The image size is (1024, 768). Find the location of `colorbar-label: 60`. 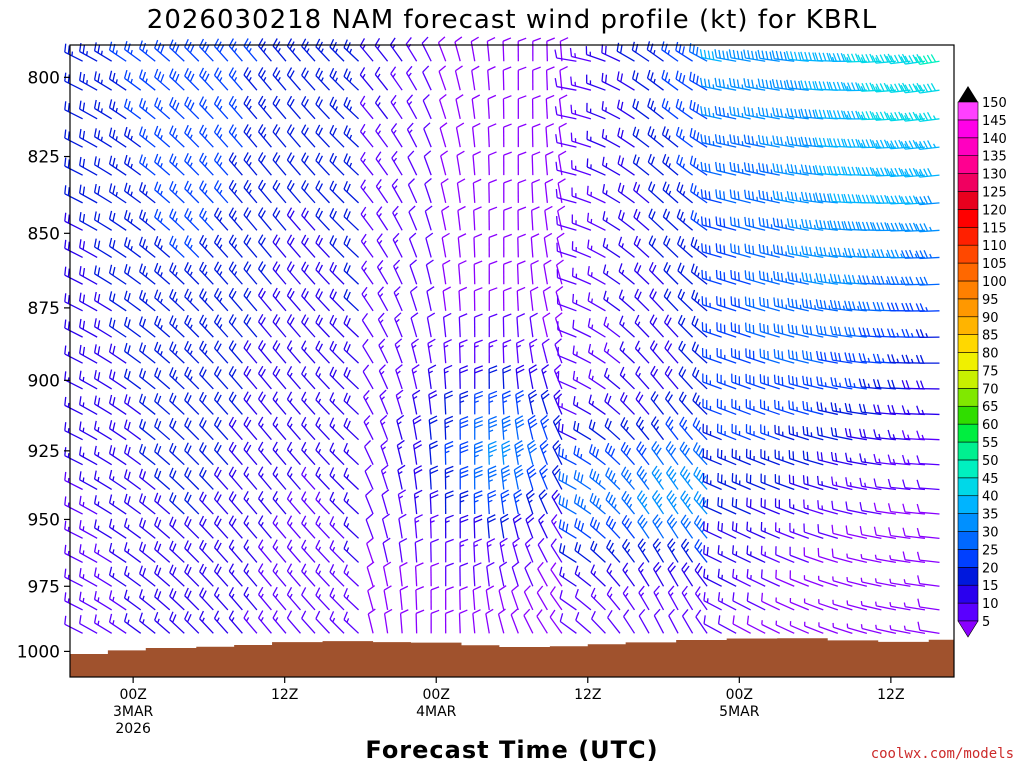

colorbar-label: 60 is located at coordinates (990, 425).